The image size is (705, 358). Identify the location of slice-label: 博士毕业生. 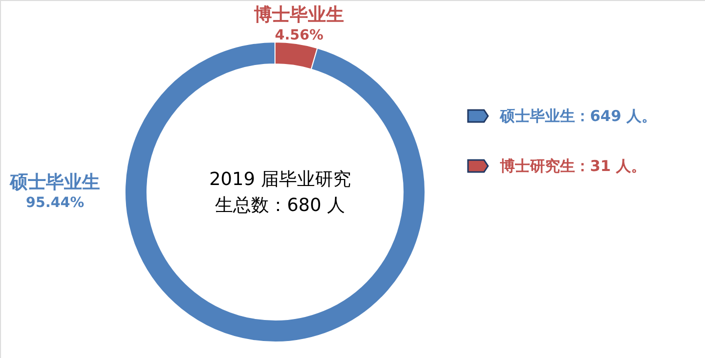
(298, 15).